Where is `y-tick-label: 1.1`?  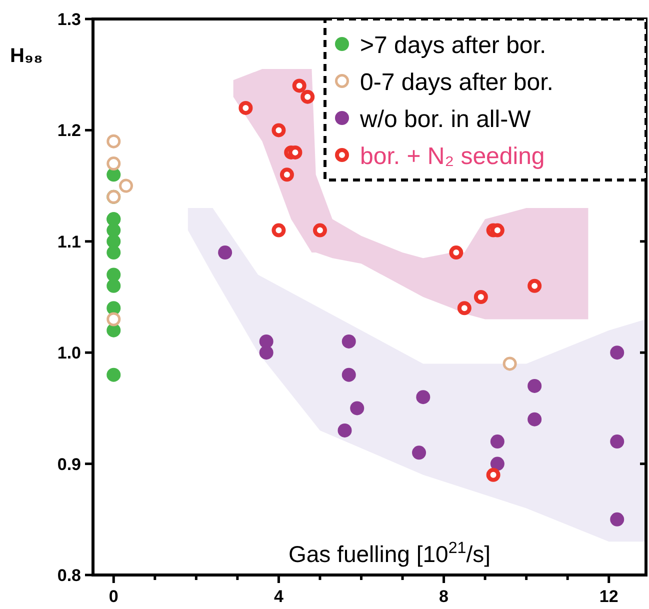 y-tick-label: 1.1 is located at coordinates (69, 242).